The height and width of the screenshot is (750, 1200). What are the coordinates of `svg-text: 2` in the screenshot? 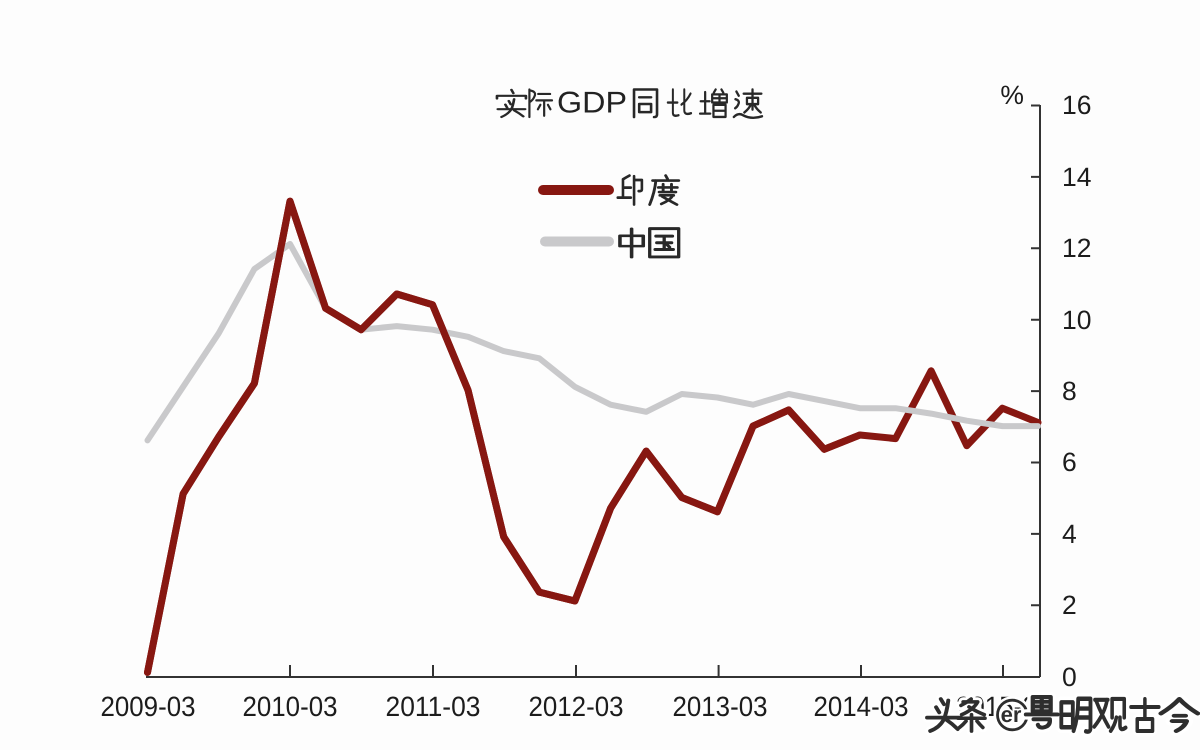 It's located at (1069, 605).